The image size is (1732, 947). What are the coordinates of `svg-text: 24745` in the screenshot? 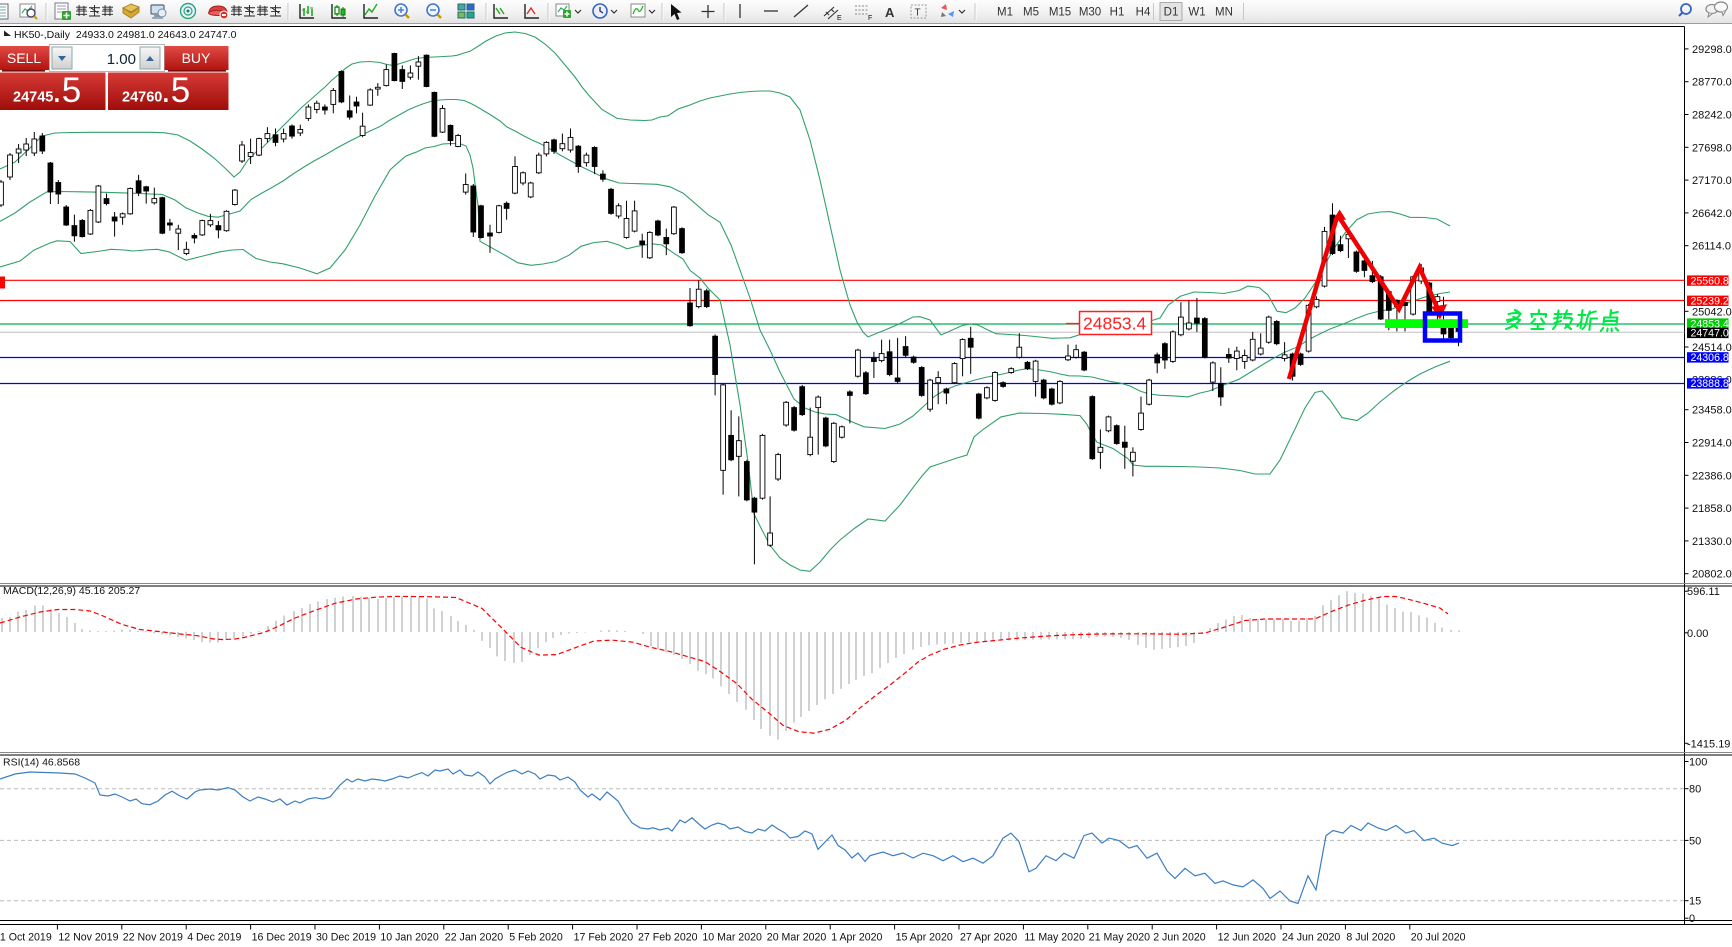 It's located at (33, 98).